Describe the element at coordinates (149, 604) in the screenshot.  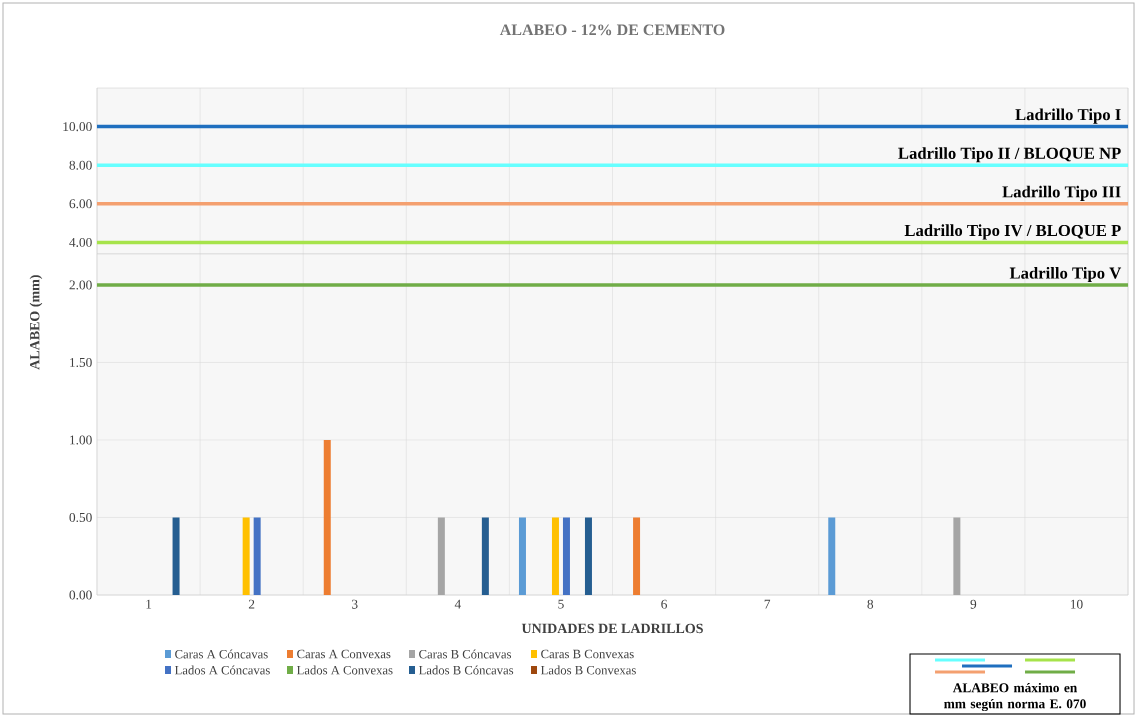
I see `x-tick-label: 1` at that location.